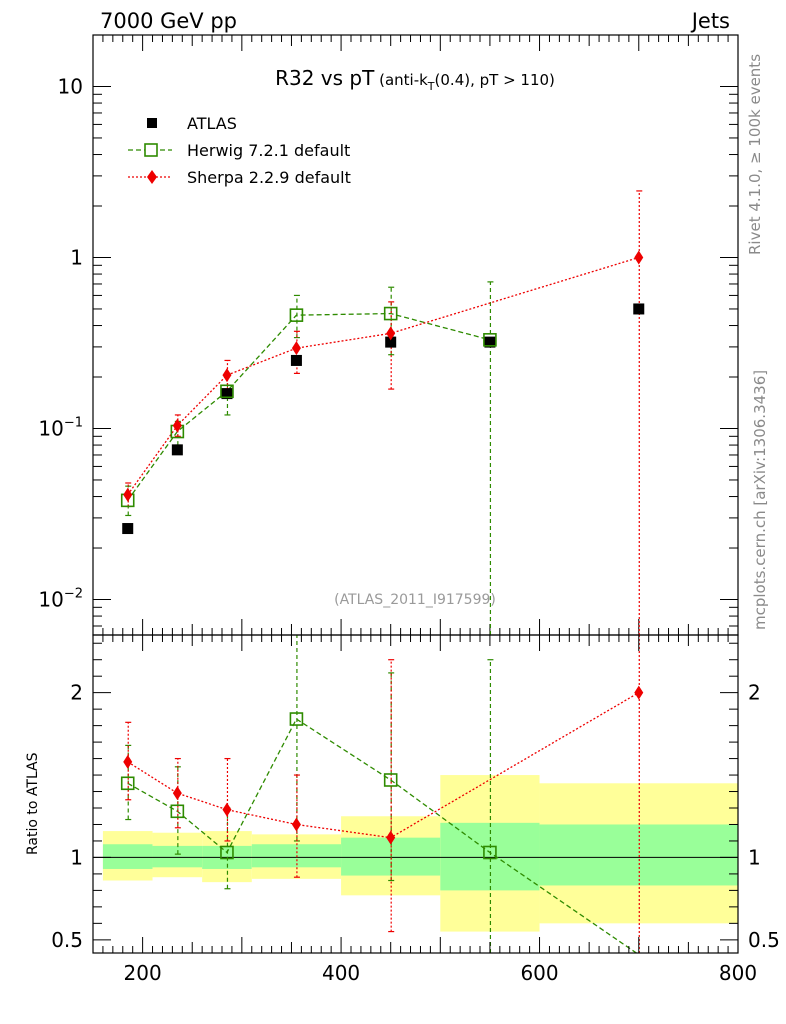  What do you see at coordinates (341, 973) in the screenshot?
I see `ratio-x-tick-label: 400` at bounding box center [341, 973].